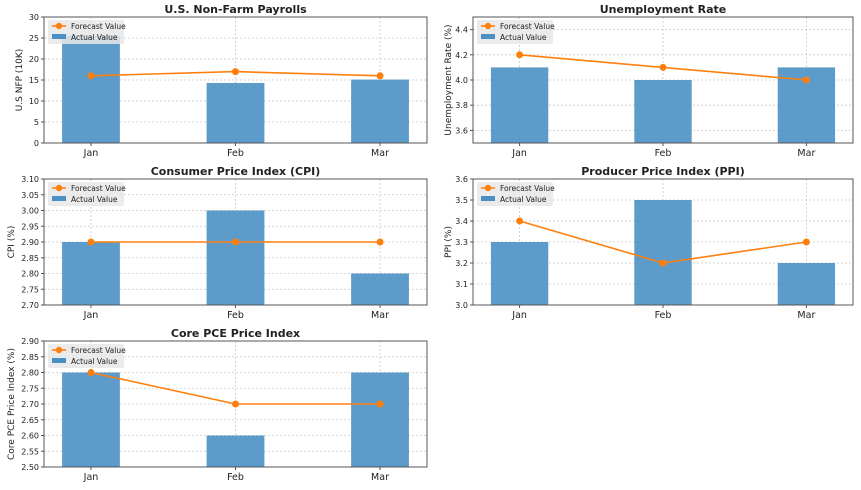 This screenshot has height=490, width=861. I want to click on ytick-label: 3.8, so click(461, 105).